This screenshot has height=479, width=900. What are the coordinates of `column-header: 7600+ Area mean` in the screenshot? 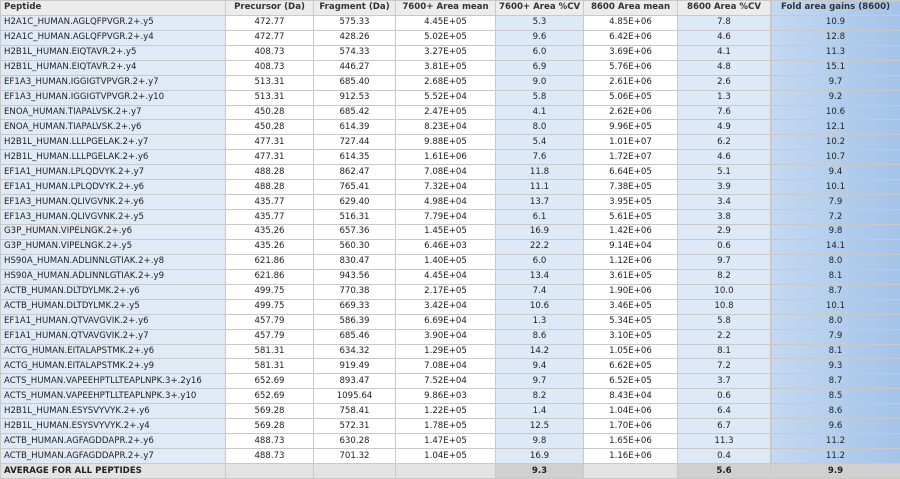 It's located at (445, 8).